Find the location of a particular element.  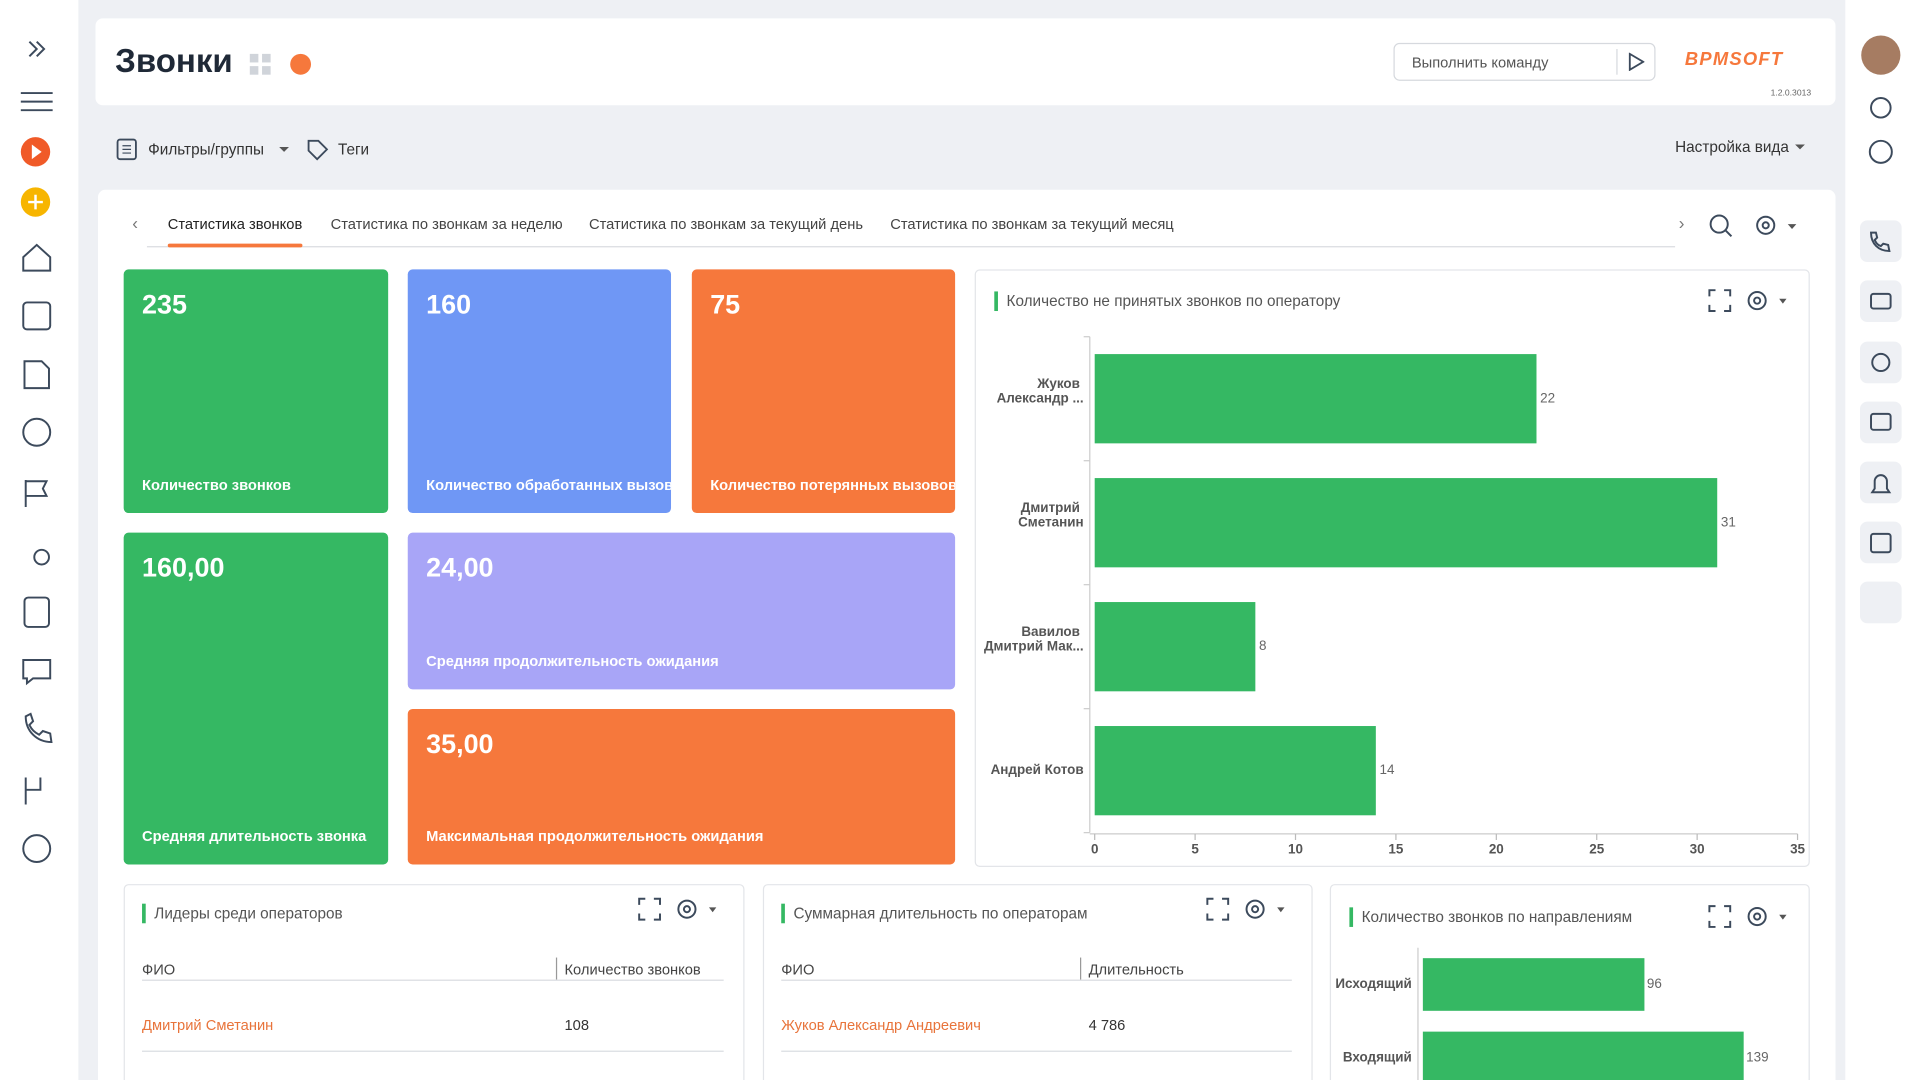

accent is located at coordinates (996, 301).